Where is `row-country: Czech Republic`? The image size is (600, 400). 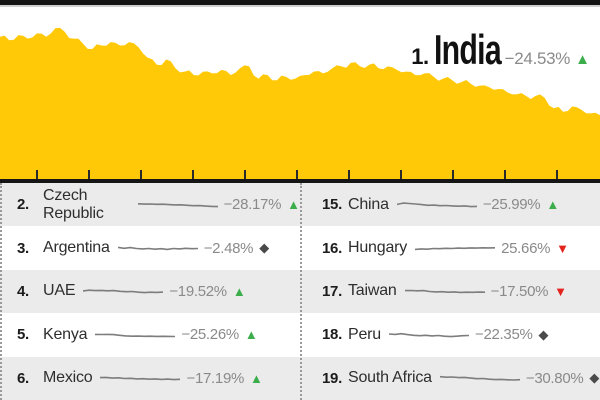 row-country: Czech Republic is located at coordinates (73, 204).